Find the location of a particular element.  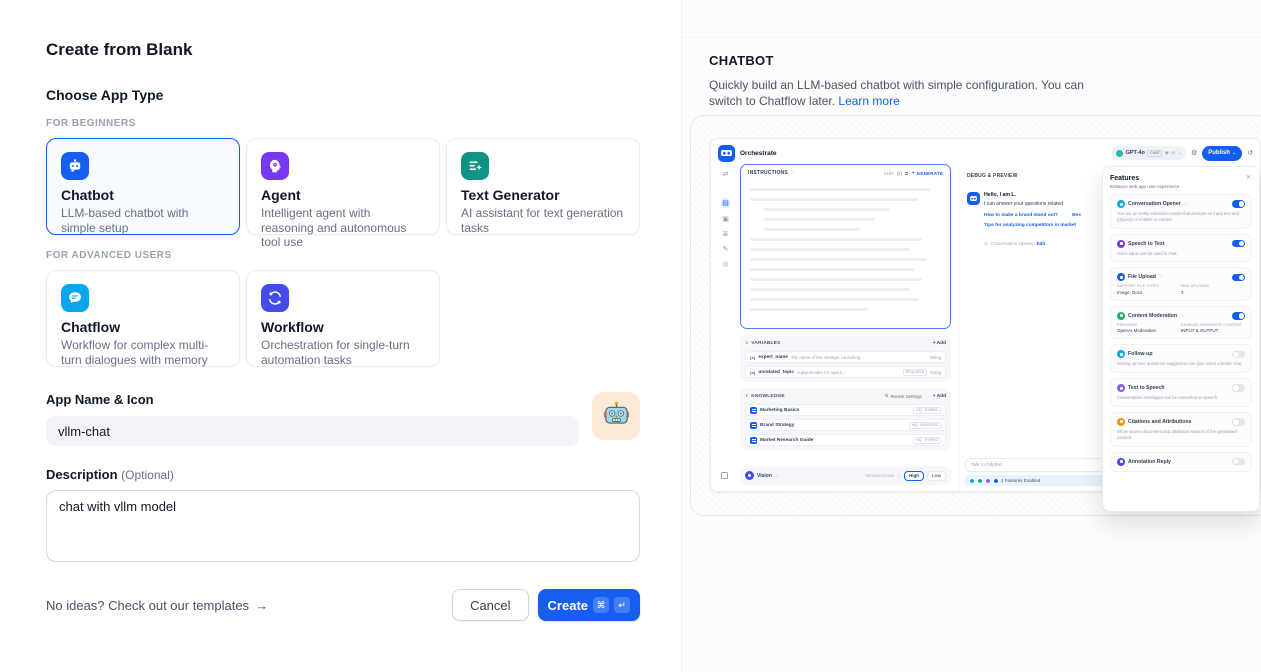

learn-more-link: Learn more is located at coordinates (869, 101).